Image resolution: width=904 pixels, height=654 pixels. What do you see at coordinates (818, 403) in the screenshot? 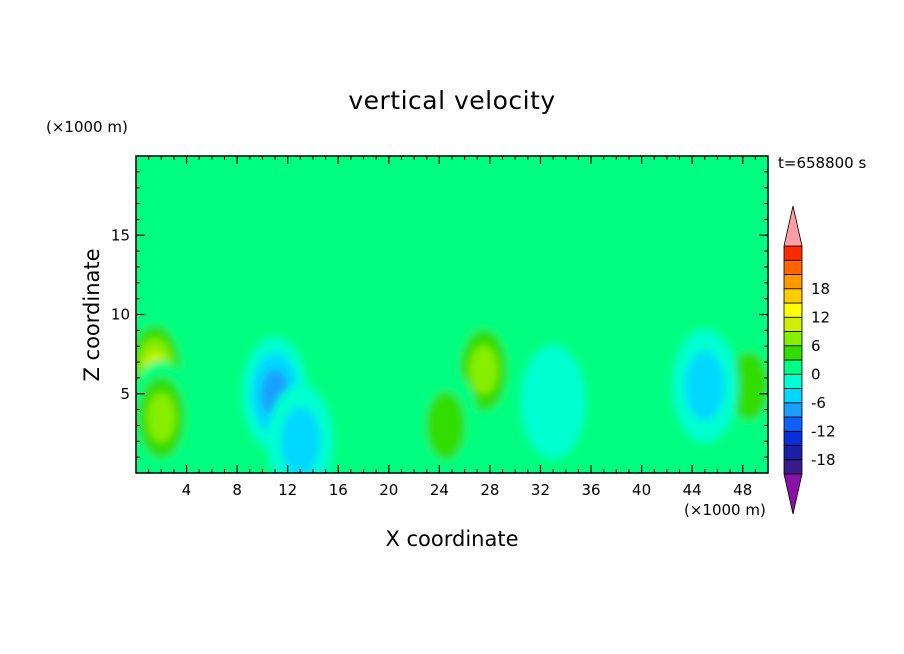
I see `colorbar-tick-label: -6` at bounding box center [818, 403].